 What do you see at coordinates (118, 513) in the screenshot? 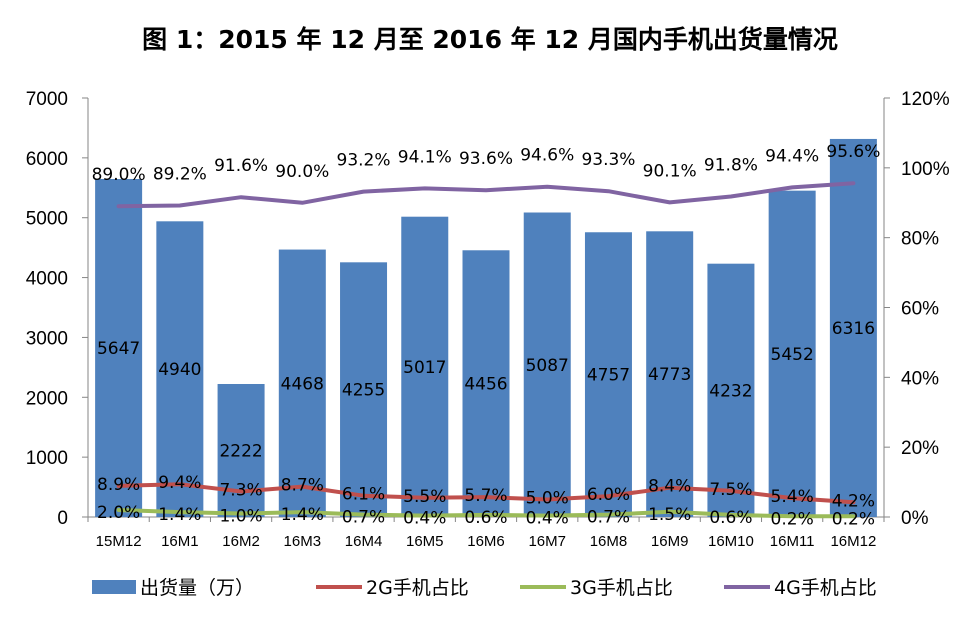
I see `line-value-label: 2.0%` at bounding box center [118, 513].